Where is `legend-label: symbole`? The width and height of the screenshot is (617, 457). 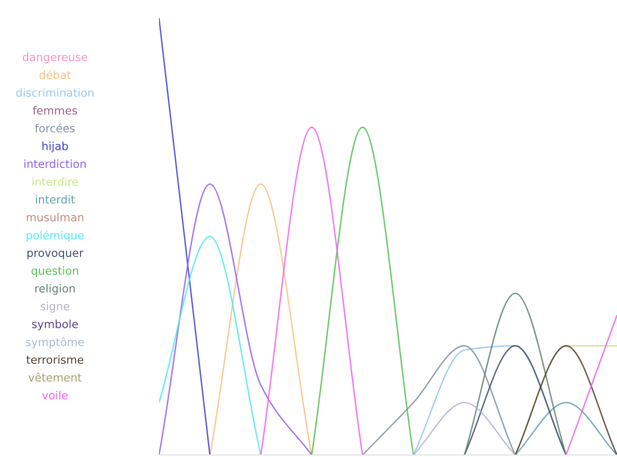 legend-label: symbole is located at coordinates (55, 325).